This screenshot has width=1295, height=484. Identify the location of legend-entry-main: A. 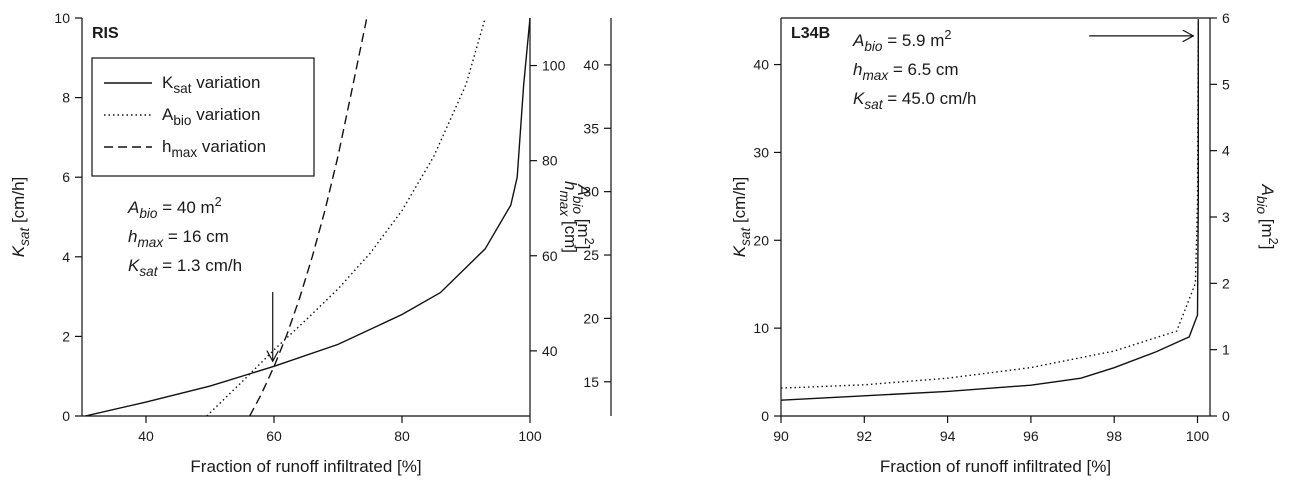
(168, 114).